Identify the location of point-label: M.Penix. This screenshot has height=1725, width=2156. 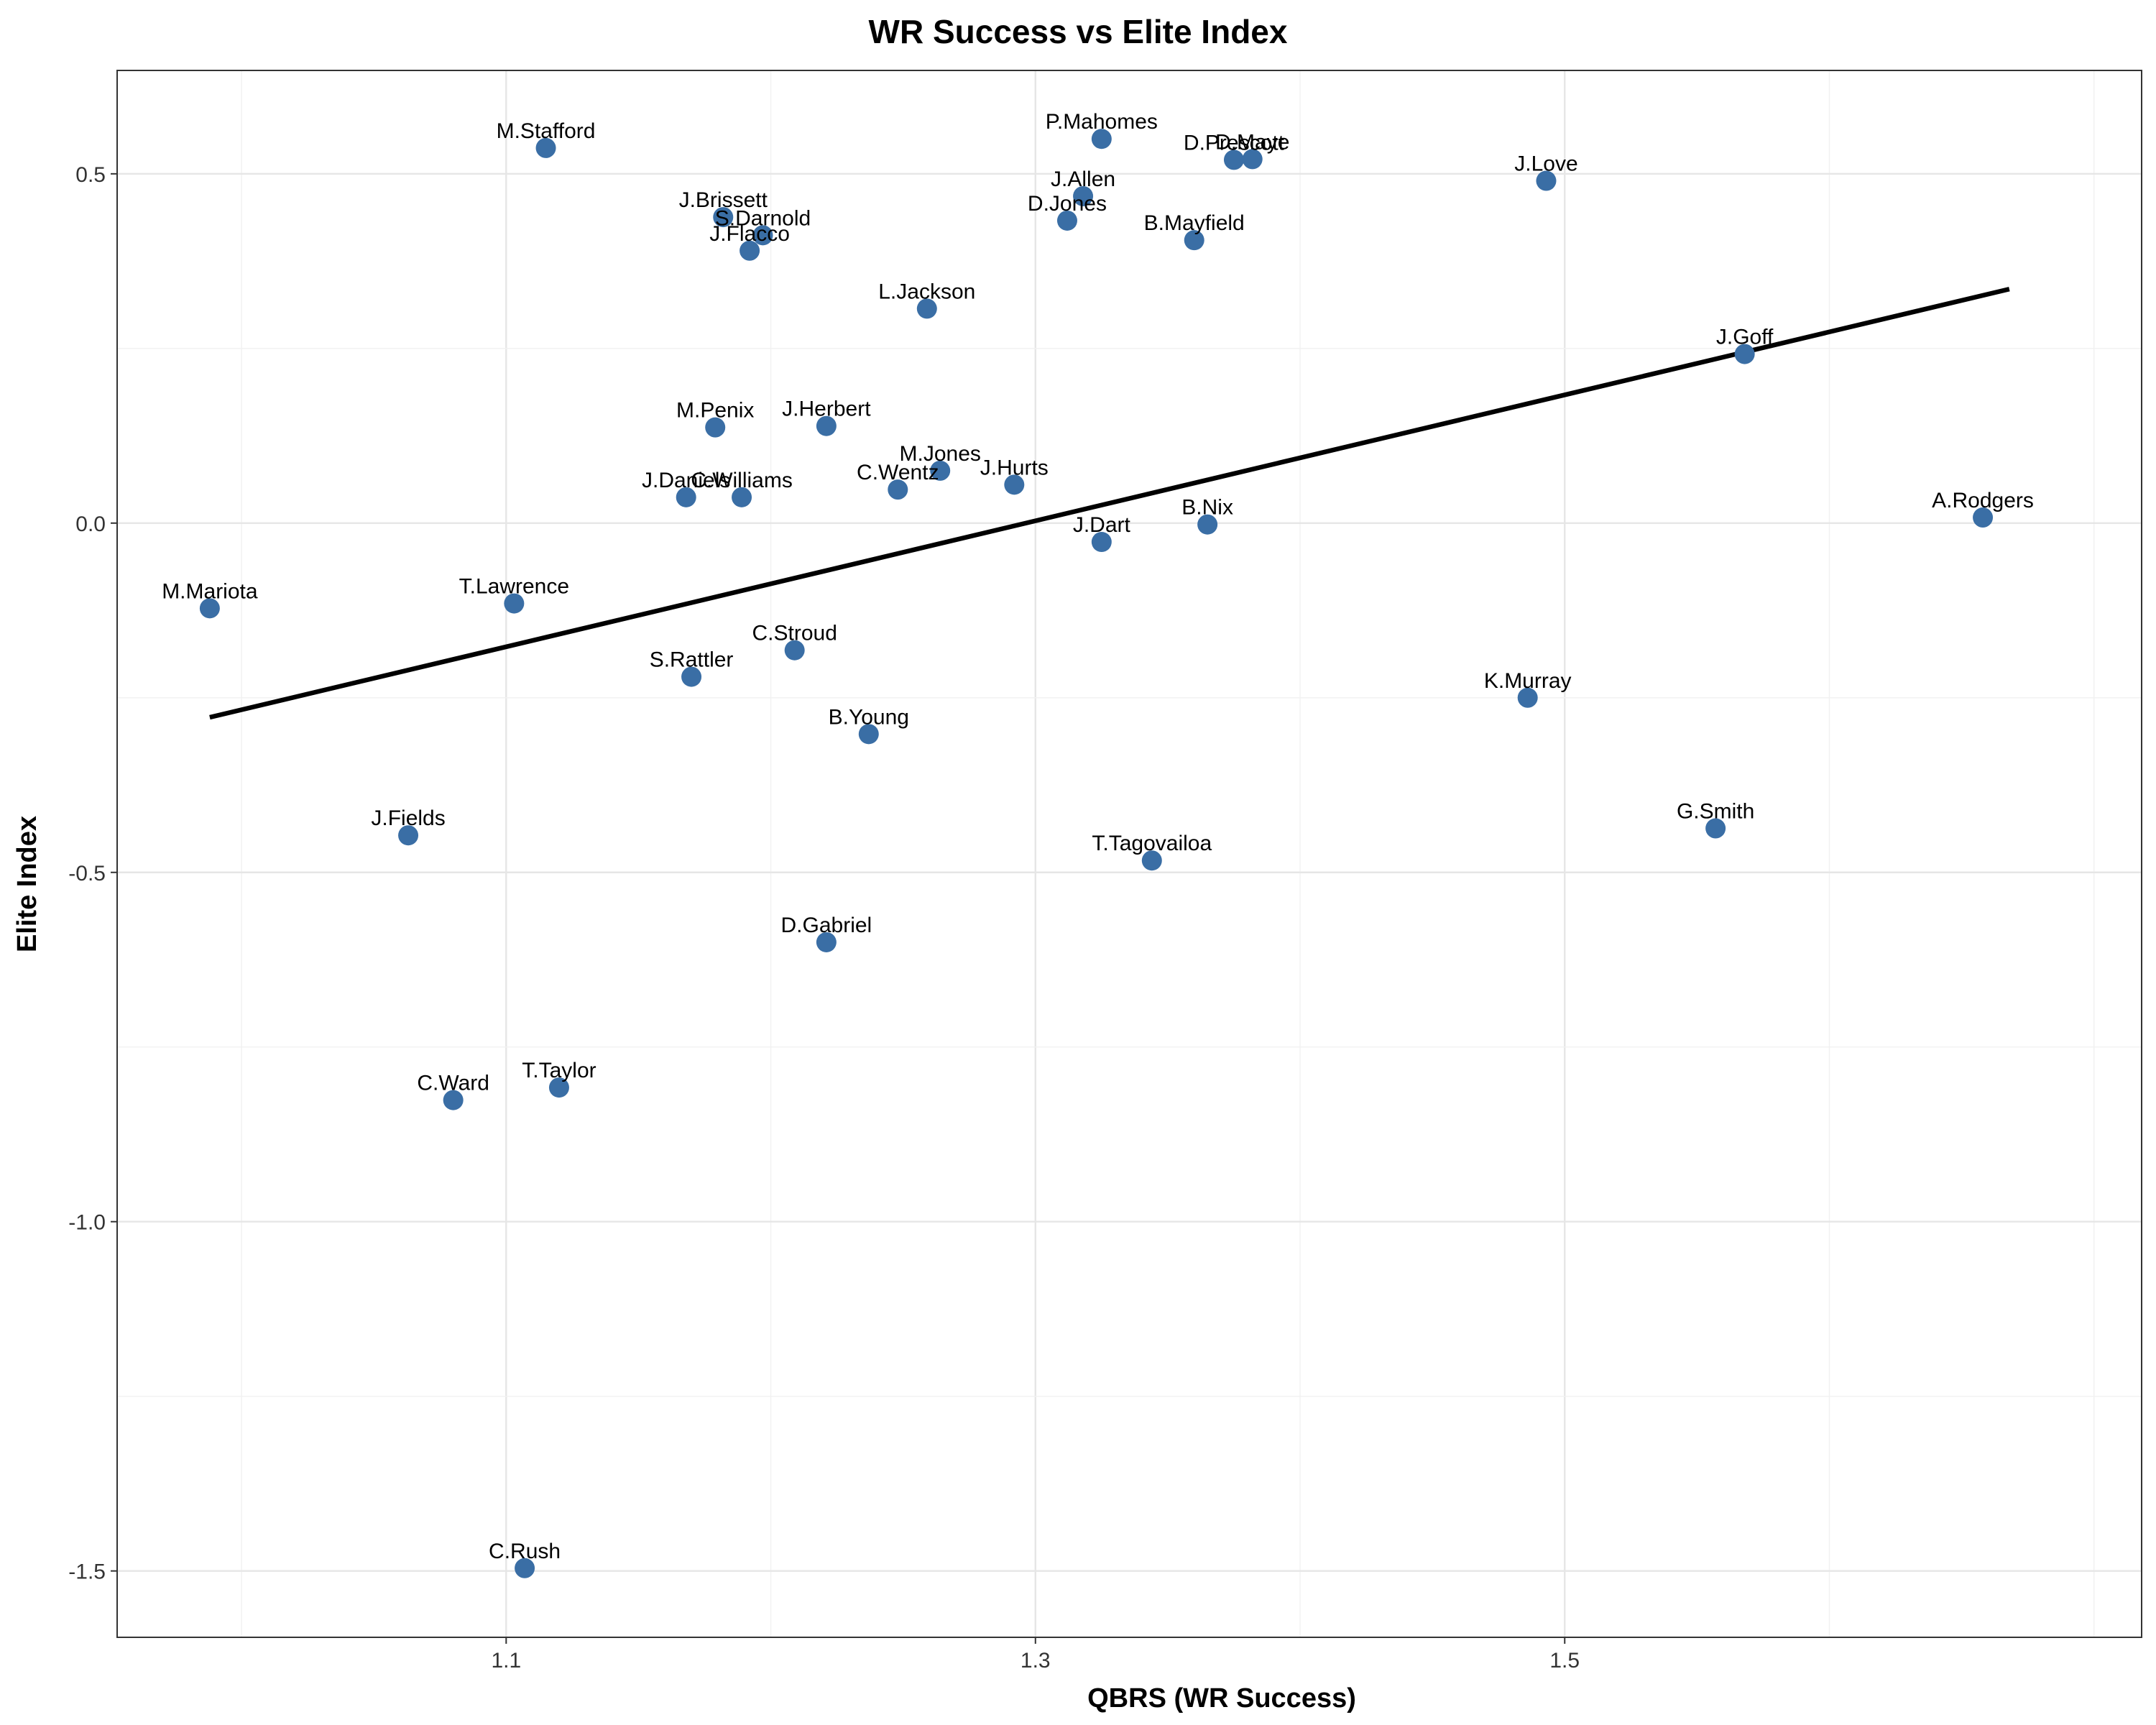
(715, 411).